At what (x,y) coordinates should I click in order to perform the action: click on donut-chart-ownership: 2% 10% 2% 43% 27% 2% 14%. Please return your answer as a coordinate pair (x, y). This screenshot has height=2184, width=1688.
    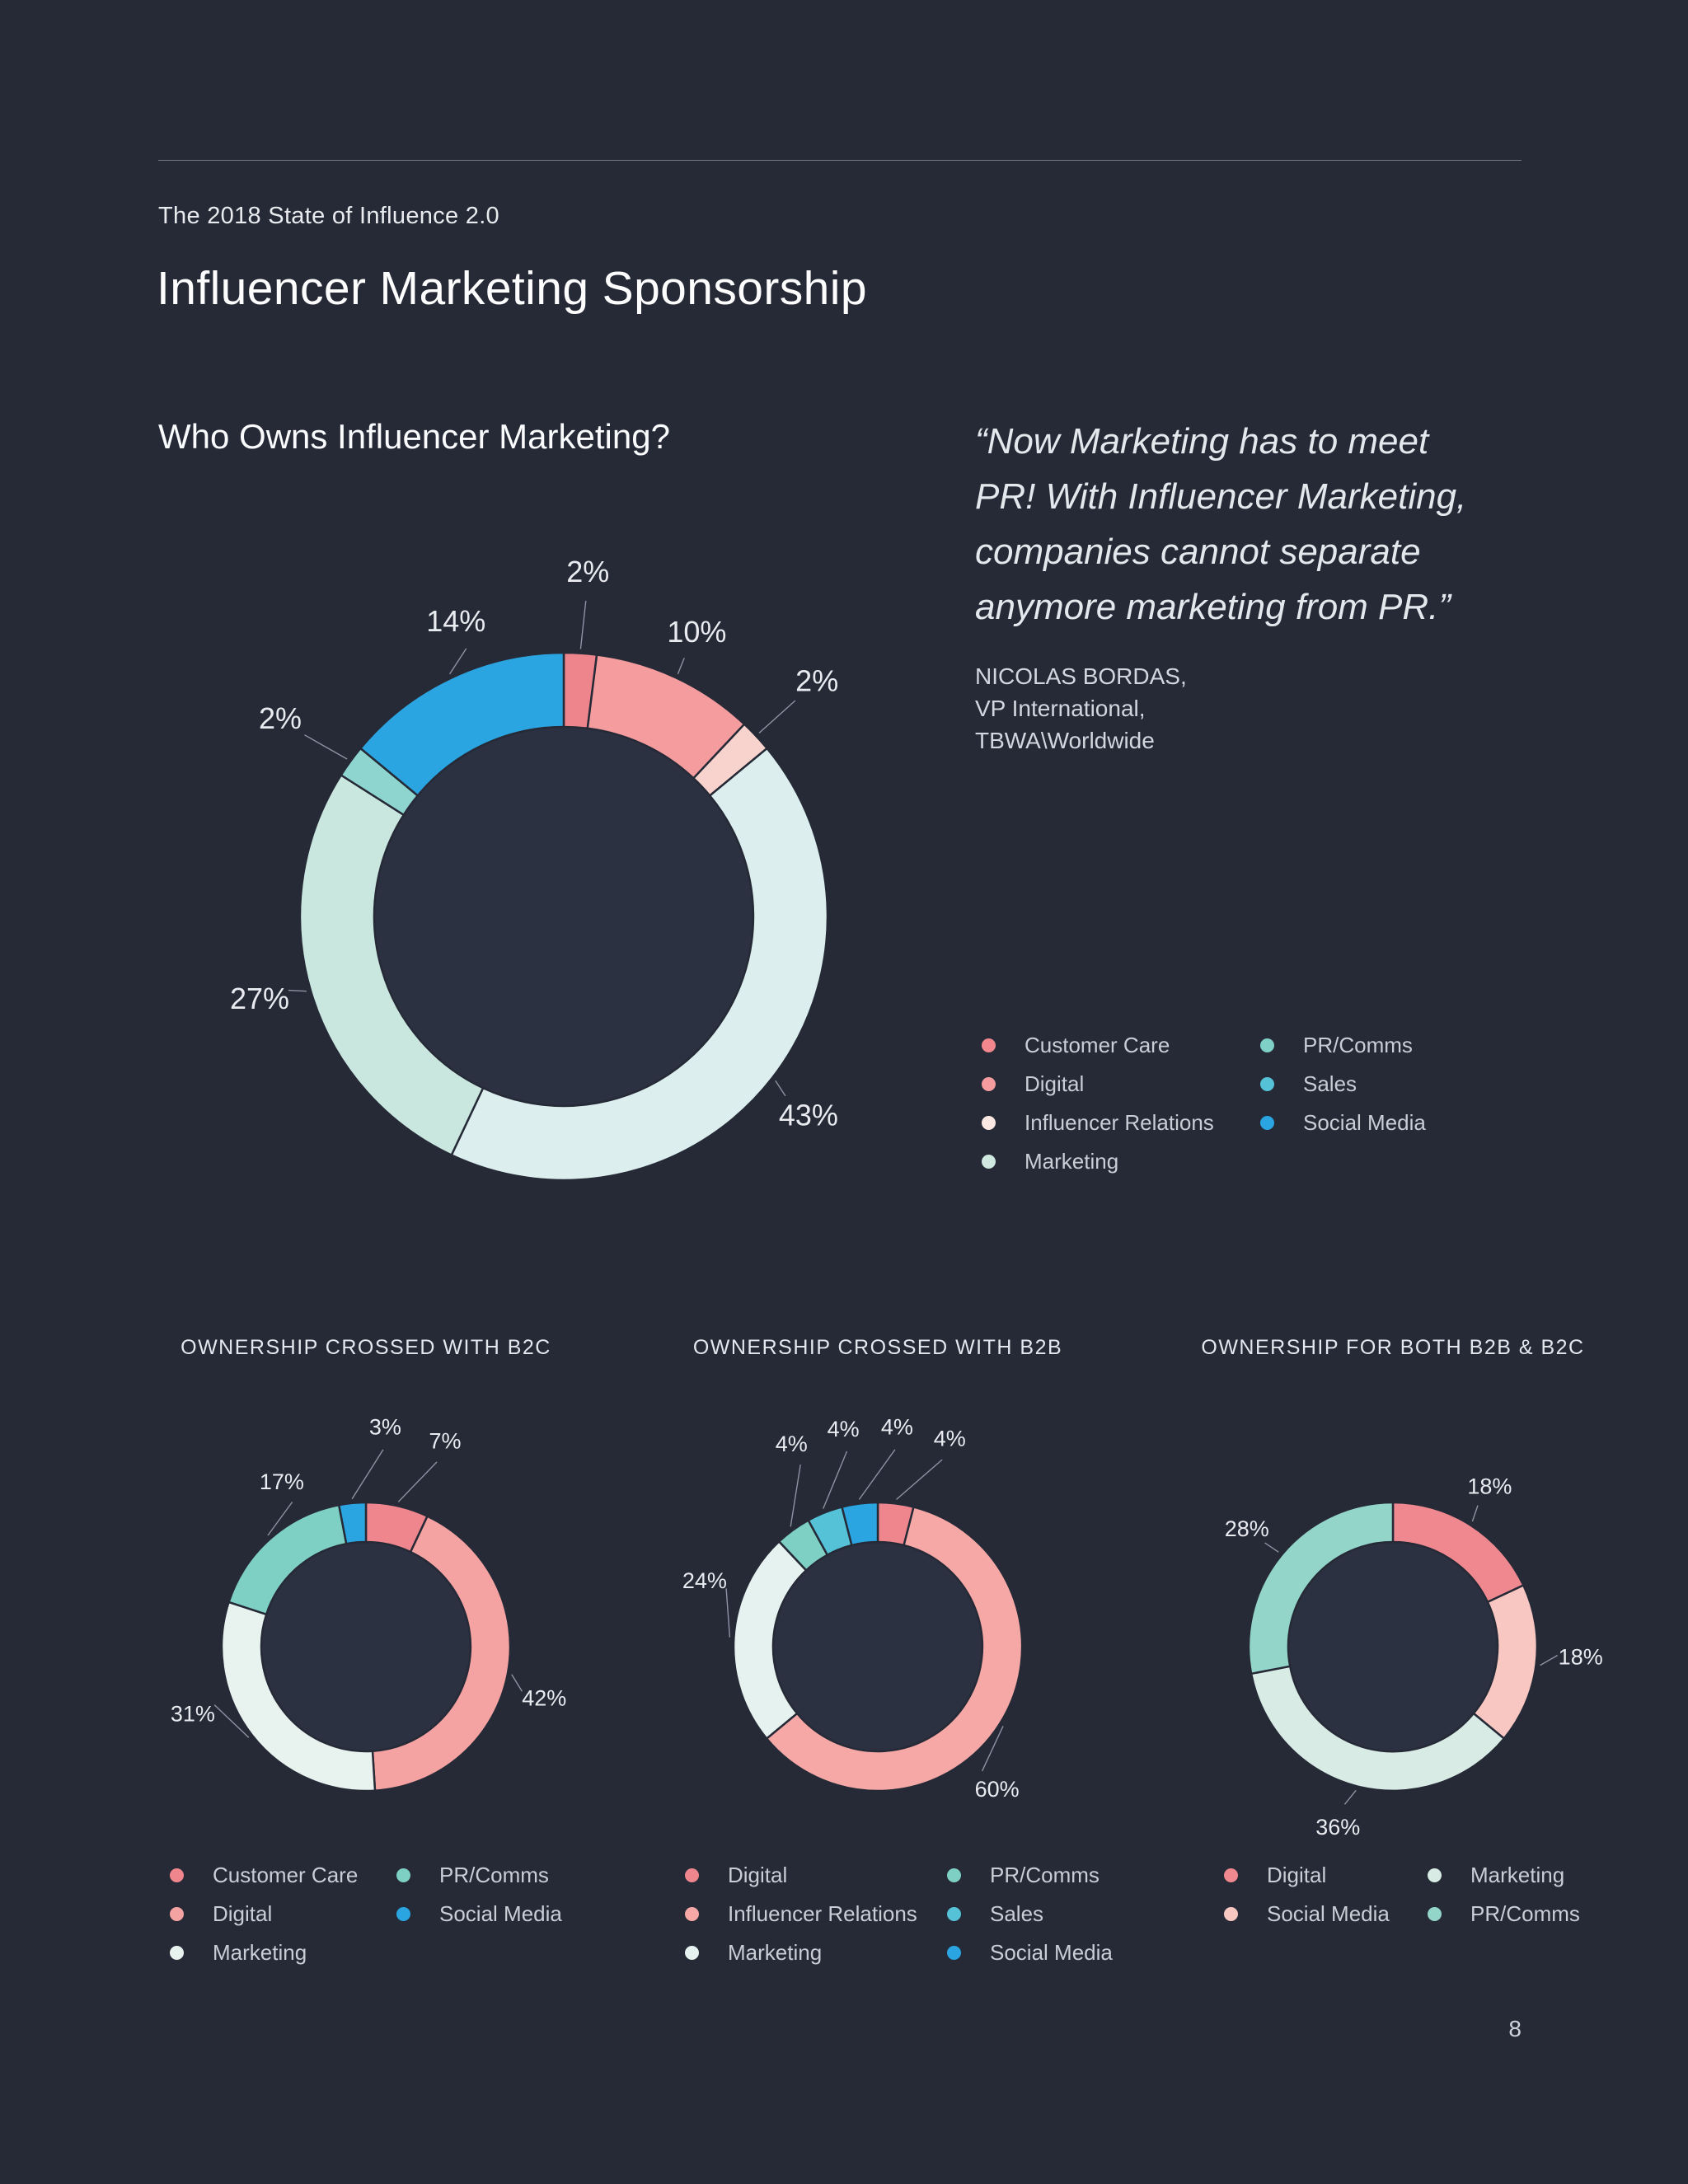
    Looking at the image, I should click on (534, 868).